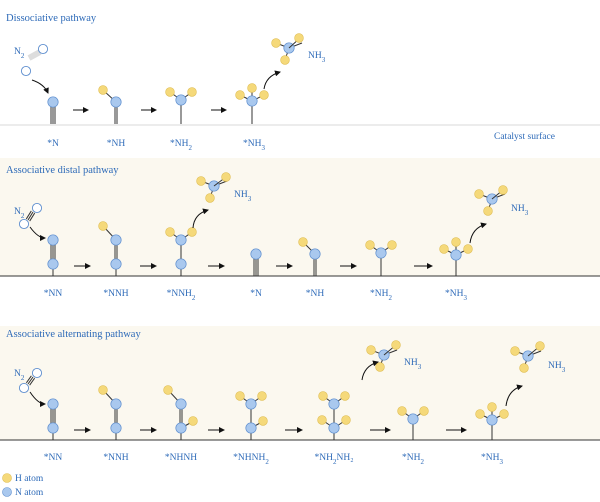 The height and width of the screenshot is (502, 600). What do you see at coordinates (7, 478) in the screenshot?
I see `legend-h-atom-icon` at bounding box center [7, 478].